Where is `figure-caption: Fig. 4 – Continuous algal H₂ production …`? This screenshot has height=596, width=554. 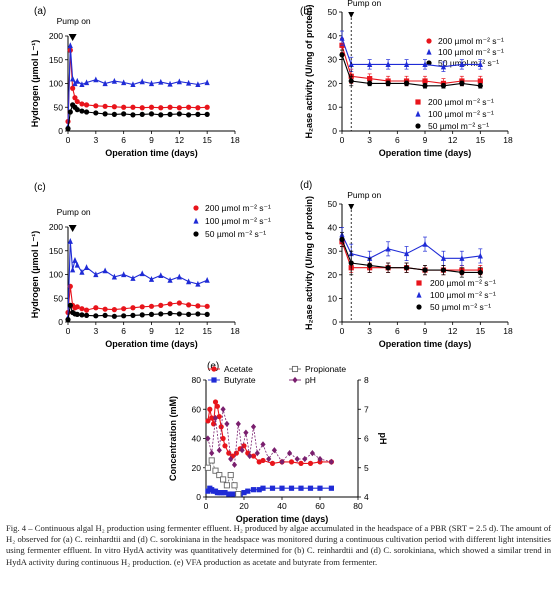
figure-caption: Fig. 4 – Continuous algal H₂ production … is located at coordinates (278, 545).